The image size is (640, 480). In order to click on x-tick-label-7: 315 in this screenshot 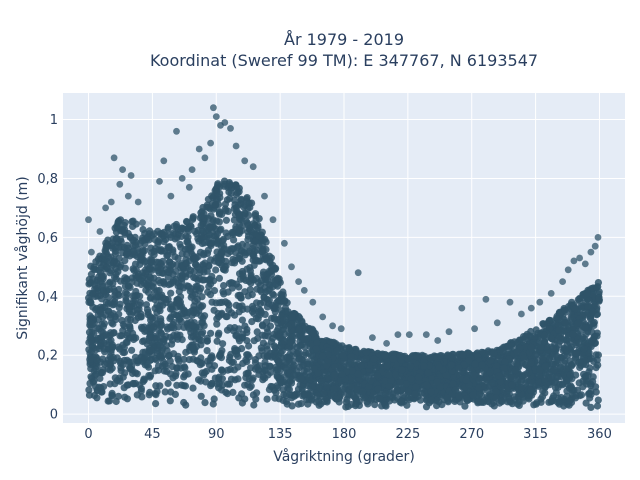, I will do `click(535, 434)`.